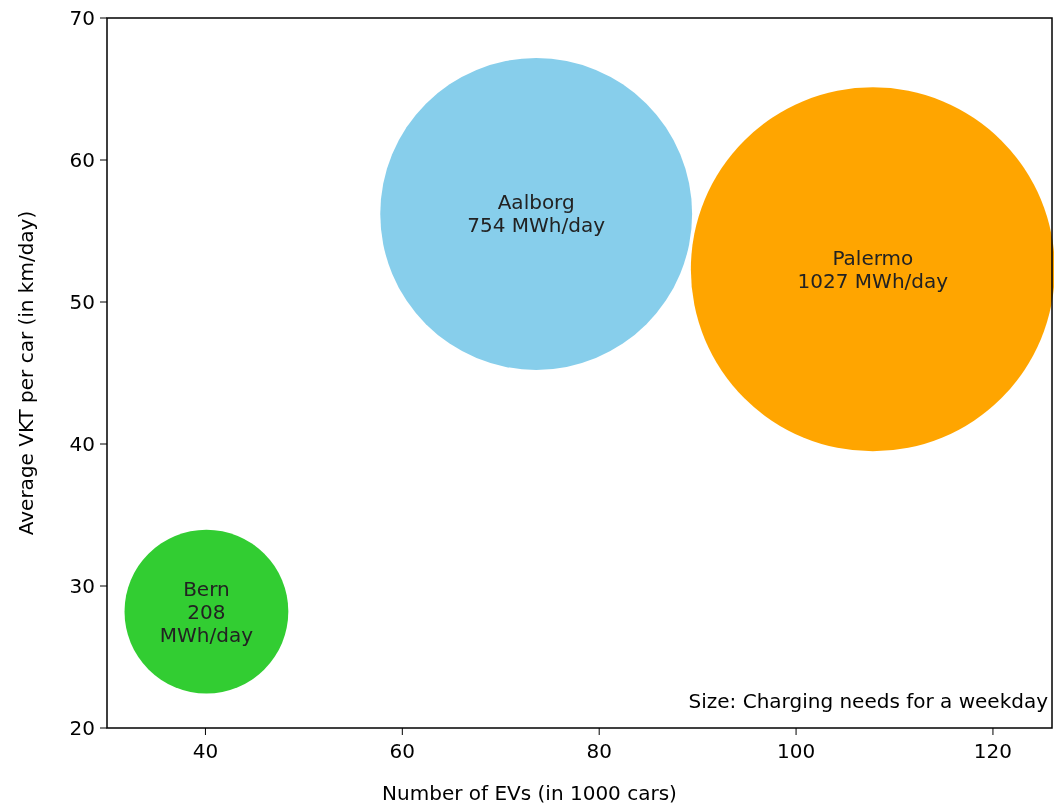  Describe the element at coordinates (868, 701) in the screenshot. I see `annotation: Size: Charging needs for a weekday` at that location.